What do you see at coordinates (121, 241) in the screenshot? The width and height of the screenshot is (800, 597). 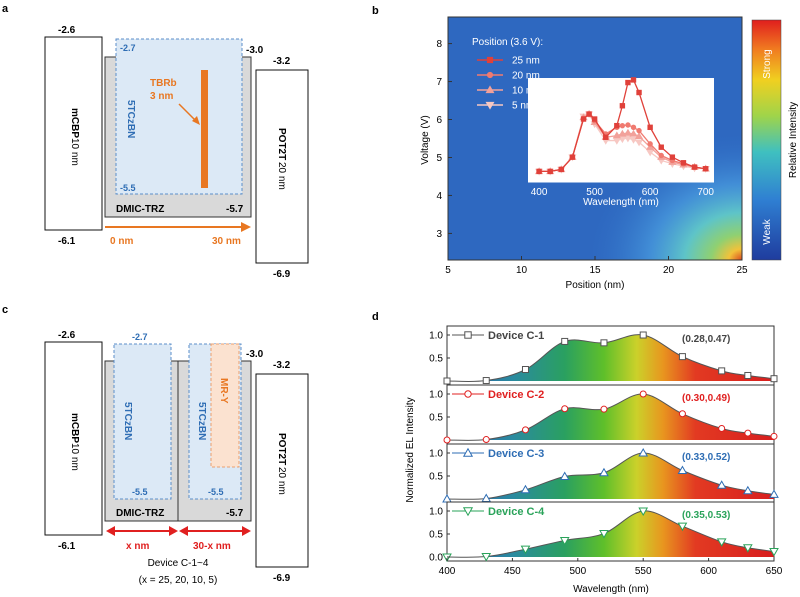 I see `arrow-start-label: 0 nm` at bounding box center [121, 241].